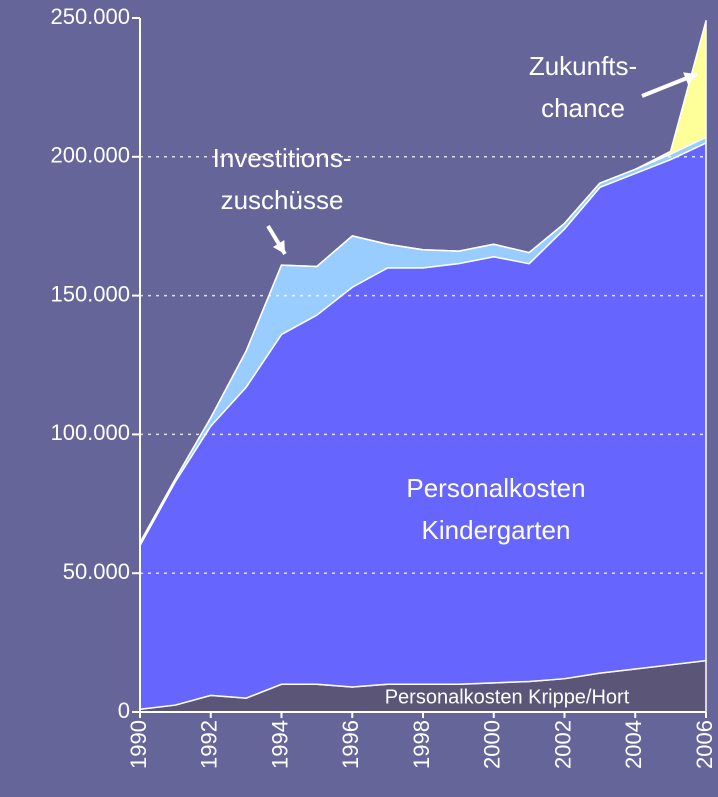 This screenshot has width=718, height=797. What do you see at coordinates (138, 744) in the screenshot?
I see `x-tick-label: 1990` at bounding box center [138, 744].